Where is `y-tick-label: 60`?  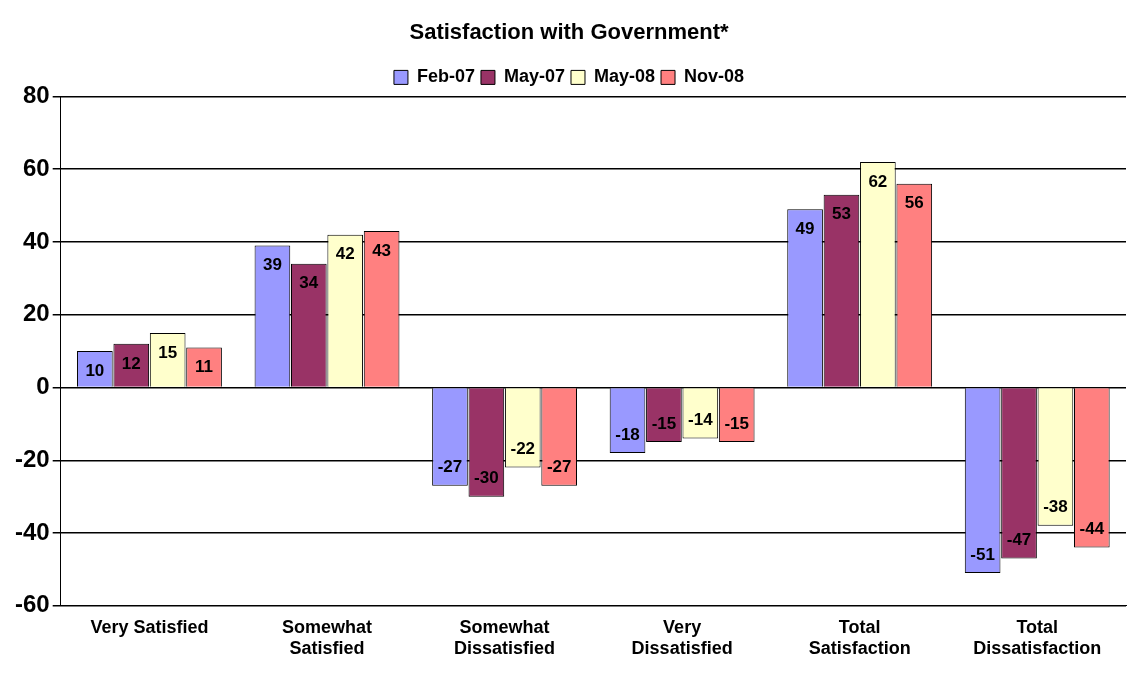 y-tick-label: 60 is located at coordinates (36, 167).